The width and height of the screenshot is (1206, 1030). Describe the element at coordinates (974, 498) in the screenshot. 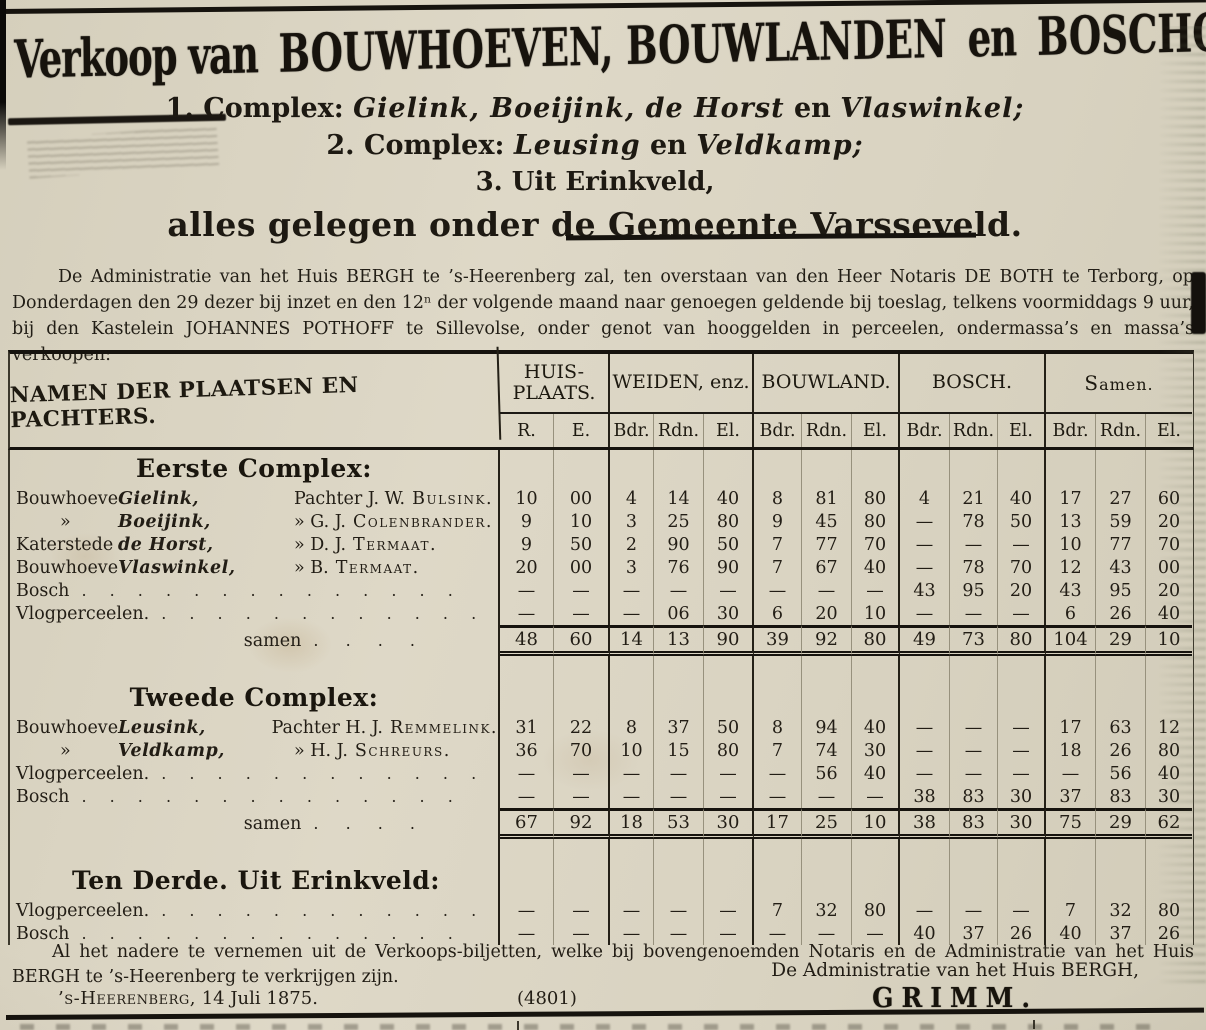

I see `value-cell: 21` at that location.